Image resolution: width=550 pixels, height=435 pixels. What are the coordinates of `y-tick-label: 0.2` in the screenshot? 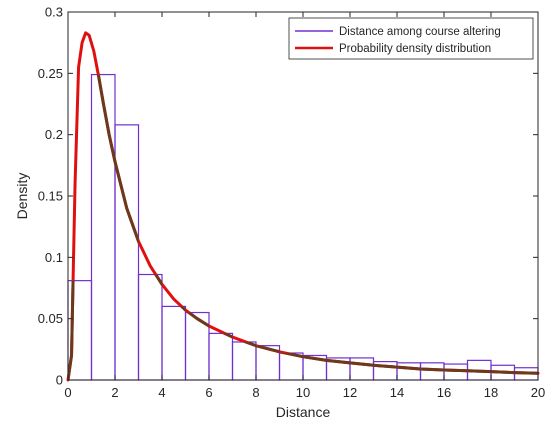 It's located at (54, 134).